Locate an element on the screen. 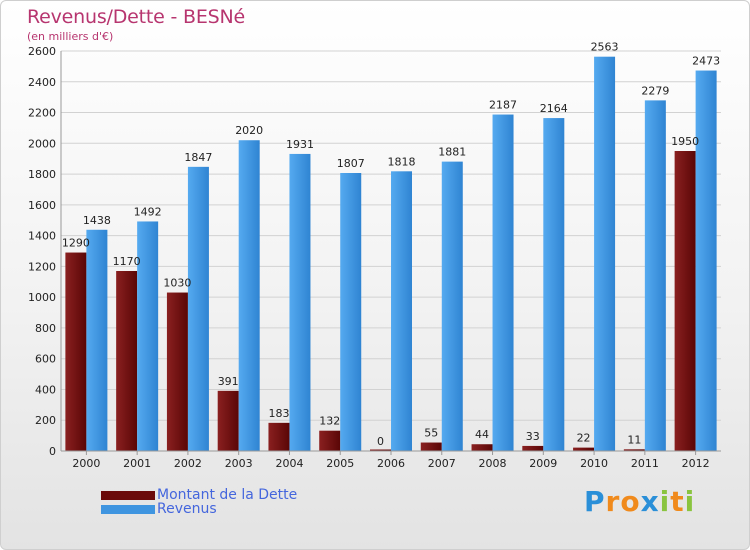 The image size is (750, 550). proxiti-logo: Proxiti is located at coordinates (639, 501).